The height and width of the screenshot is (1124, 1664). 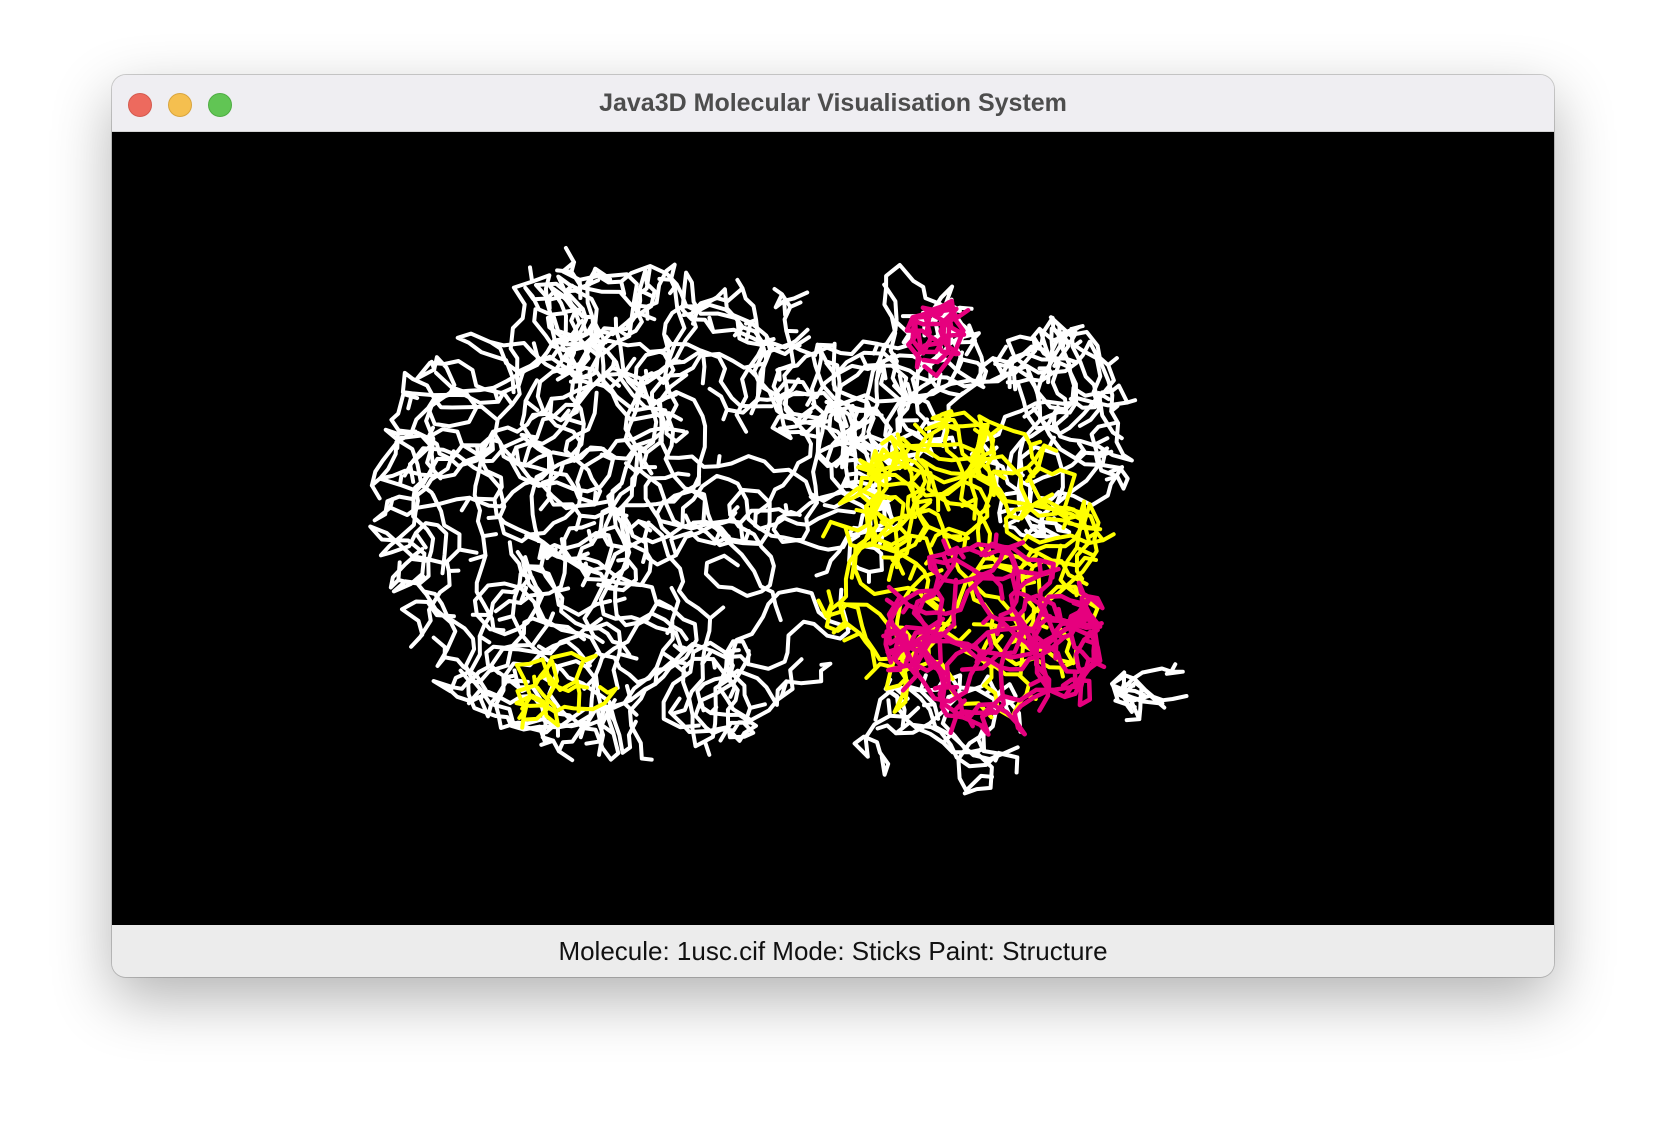 I want to click on minimize-window-button, so click(x=180, y=105).